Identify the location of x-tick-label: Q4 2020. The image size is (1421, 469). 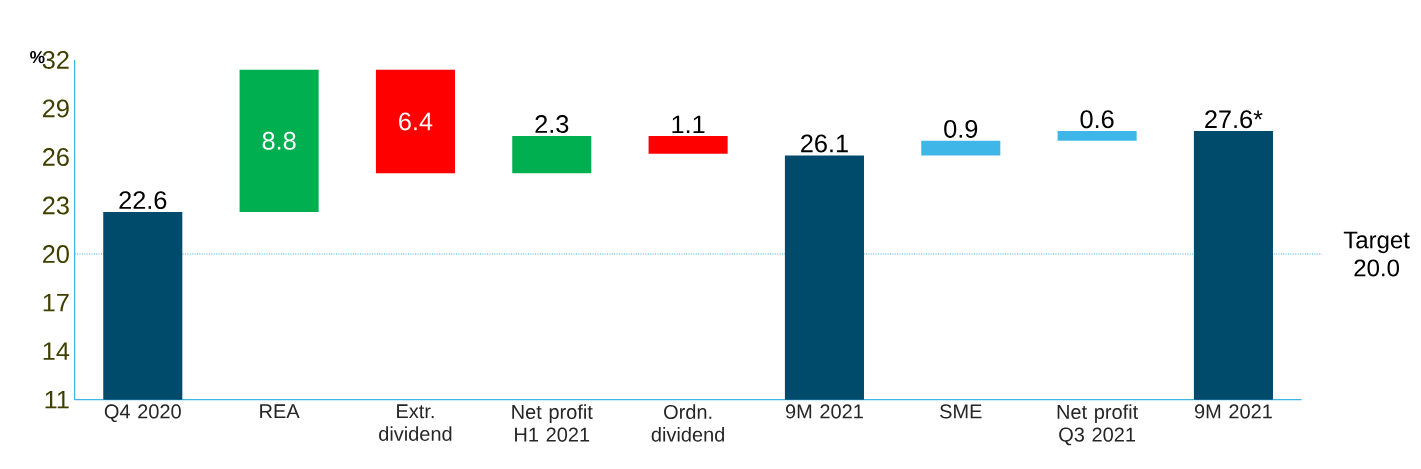
(142, 413).